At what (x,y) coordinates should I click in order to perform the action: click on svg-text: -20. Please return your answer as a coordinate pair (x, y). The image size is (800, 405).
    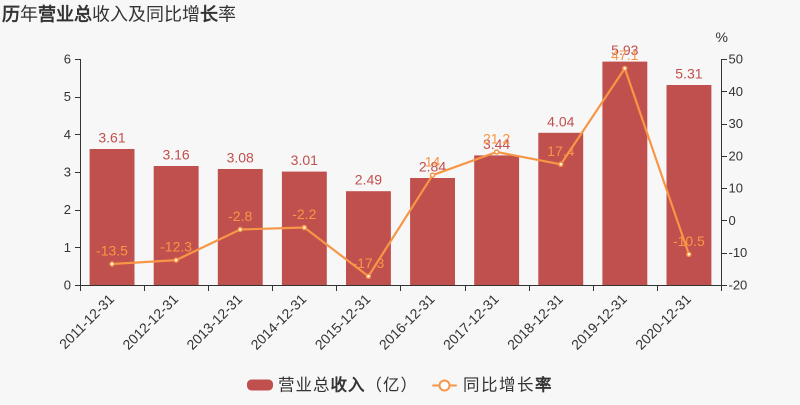
    Looking at the image, I should click on (738, 285).